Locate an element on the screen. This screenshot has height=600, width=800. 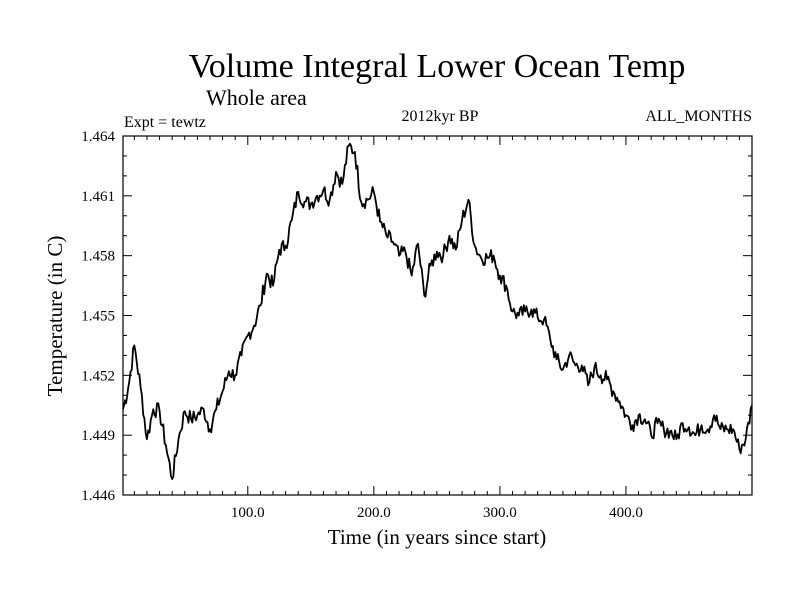
y-tick-label: 1.461 is located at coordinates (98, 197).